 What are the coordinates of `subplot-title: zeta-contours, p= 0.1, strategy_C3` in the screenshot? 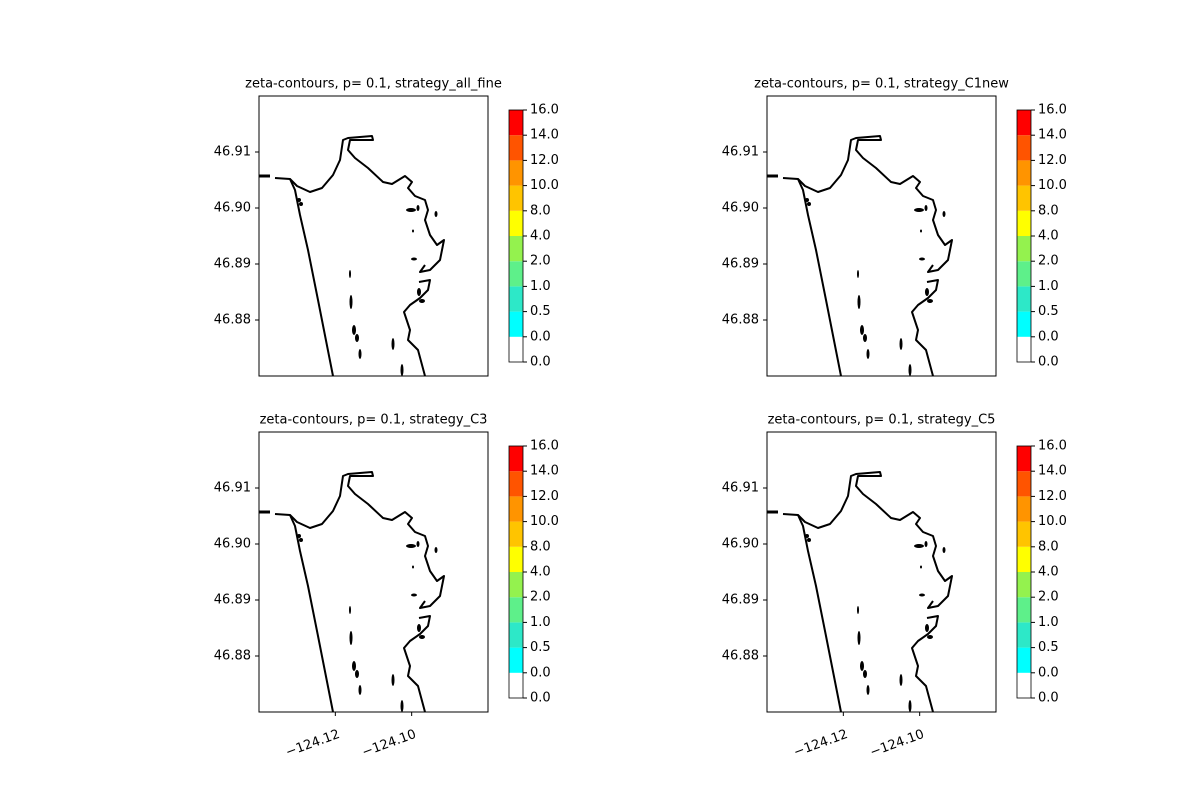 It's located at (374, 420).